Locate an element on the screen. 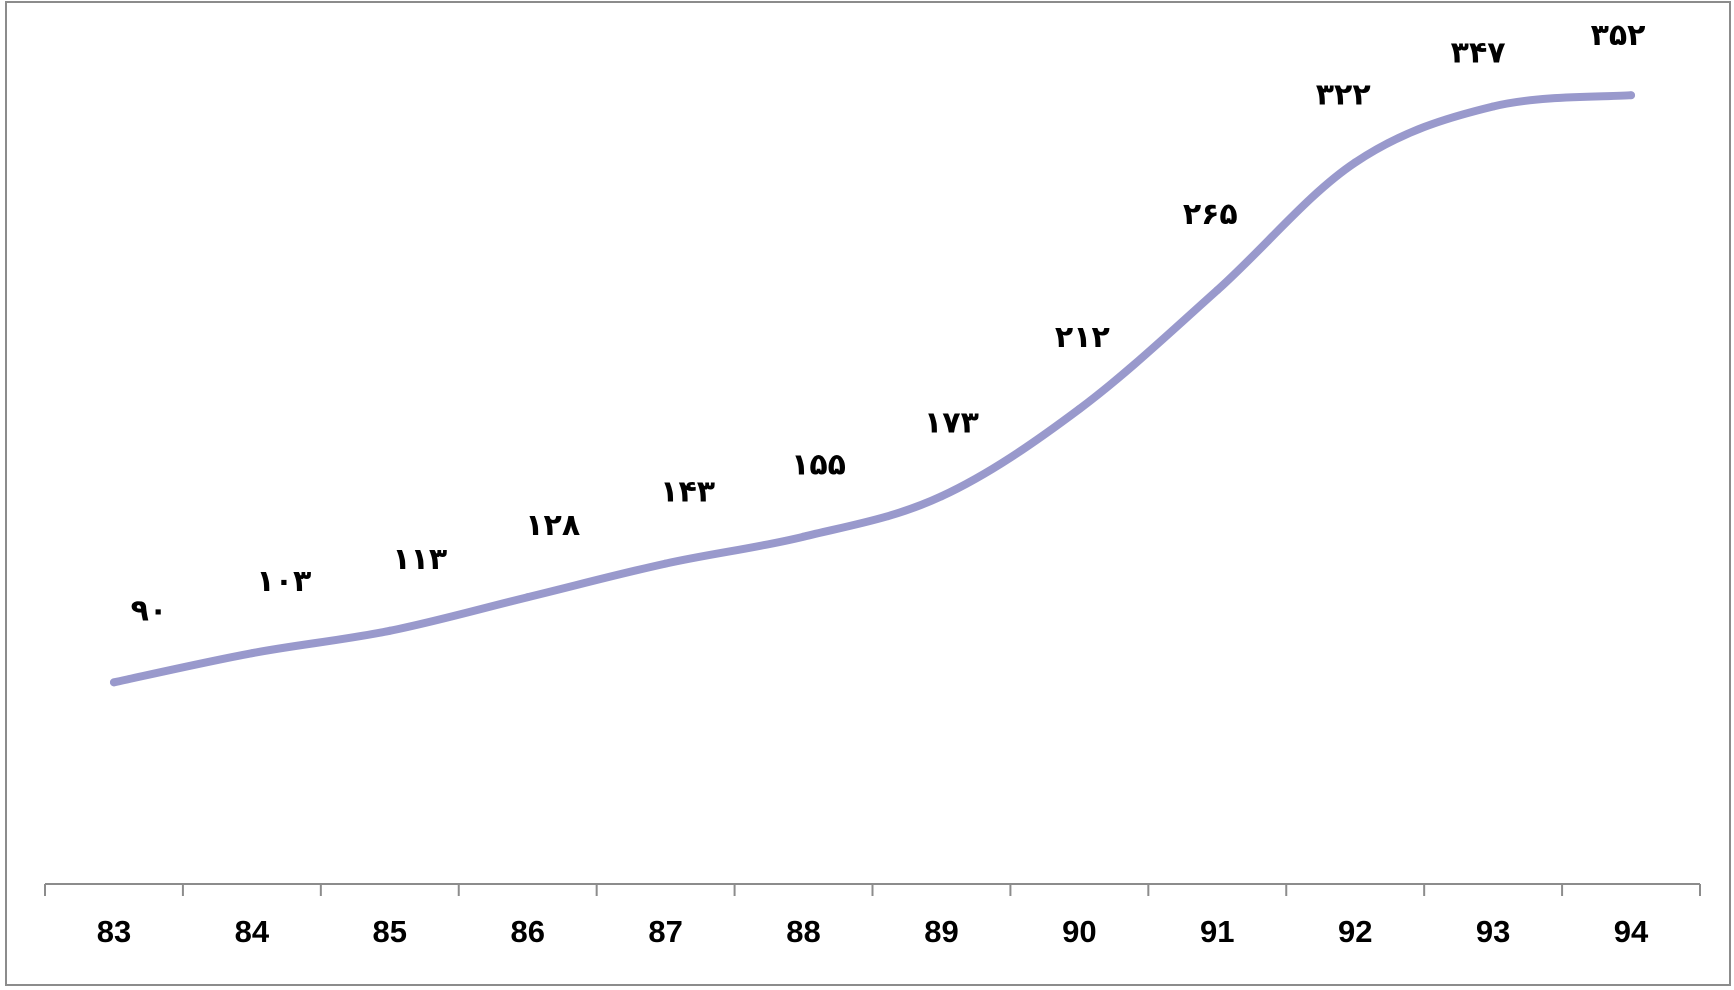 The height and width of the screenshot is (990, 1734). data-label: ۱۰۳ is located at coordinates (283, 581).